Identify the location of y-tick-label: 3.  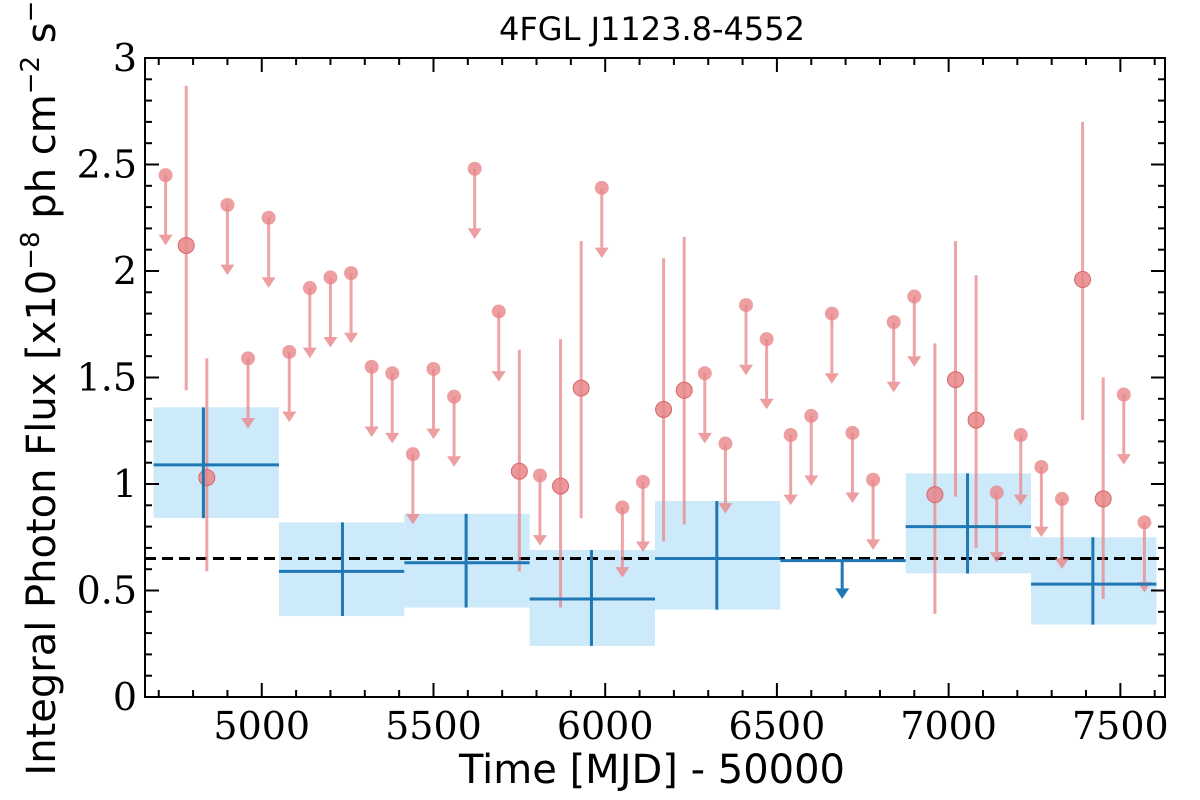
(125, 58).